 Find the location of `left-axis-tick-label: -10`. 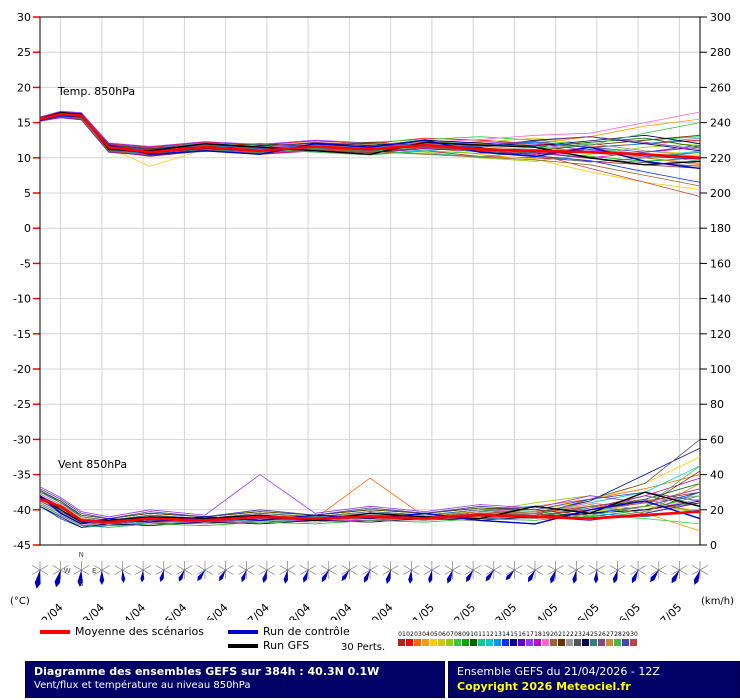

left-axis-tick-label: -10 is located at coordinates (22, 299).